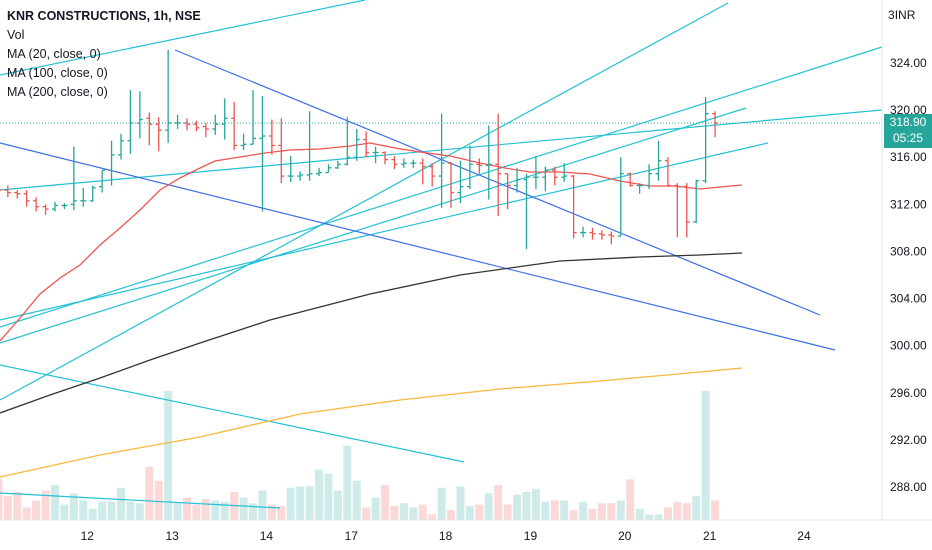 The image size is (932, 550). I want to click on legend-ma100: MA (100, close, 0), so click(57, 73).